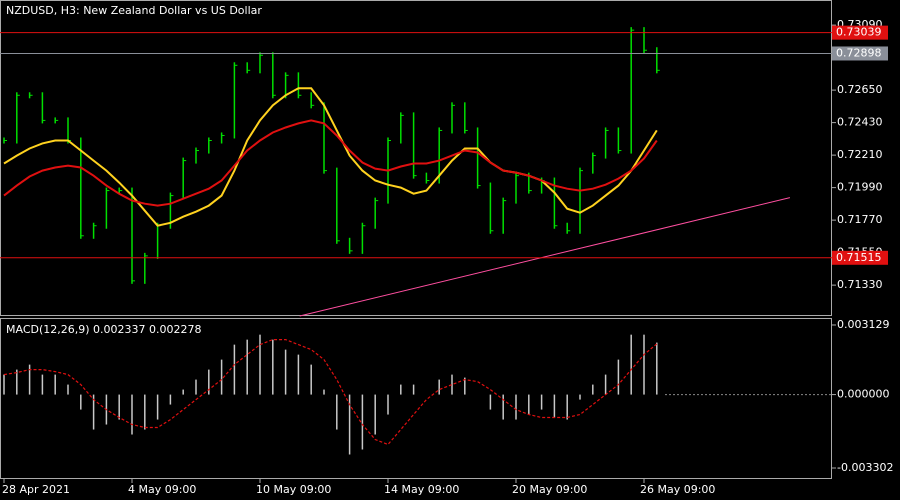 The height and width of the screenshot is (500, 900). I want to click on price-tag-label: 0.71515, so click(859, 257).